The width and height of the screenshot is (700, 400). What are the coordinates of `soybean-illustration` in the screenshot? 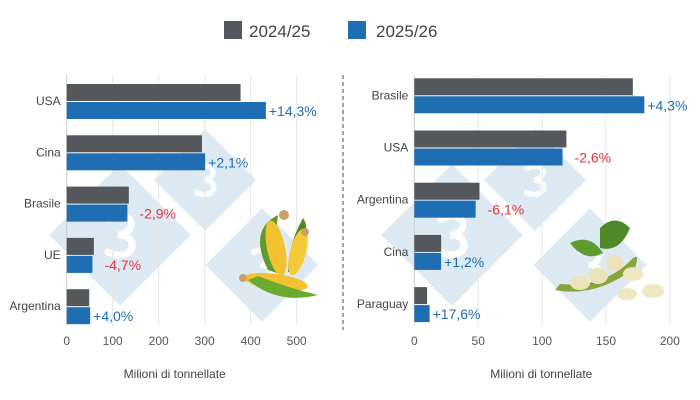 It's located at (609, 260).